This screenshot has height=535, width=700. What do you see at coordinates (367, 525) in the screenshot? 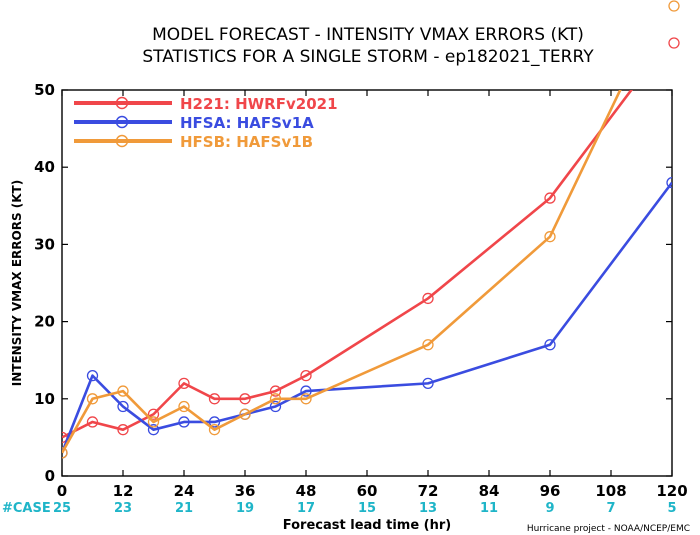
I see `x-axis-label: Forecast lead time (hr)` at bounding box center [367, 525].